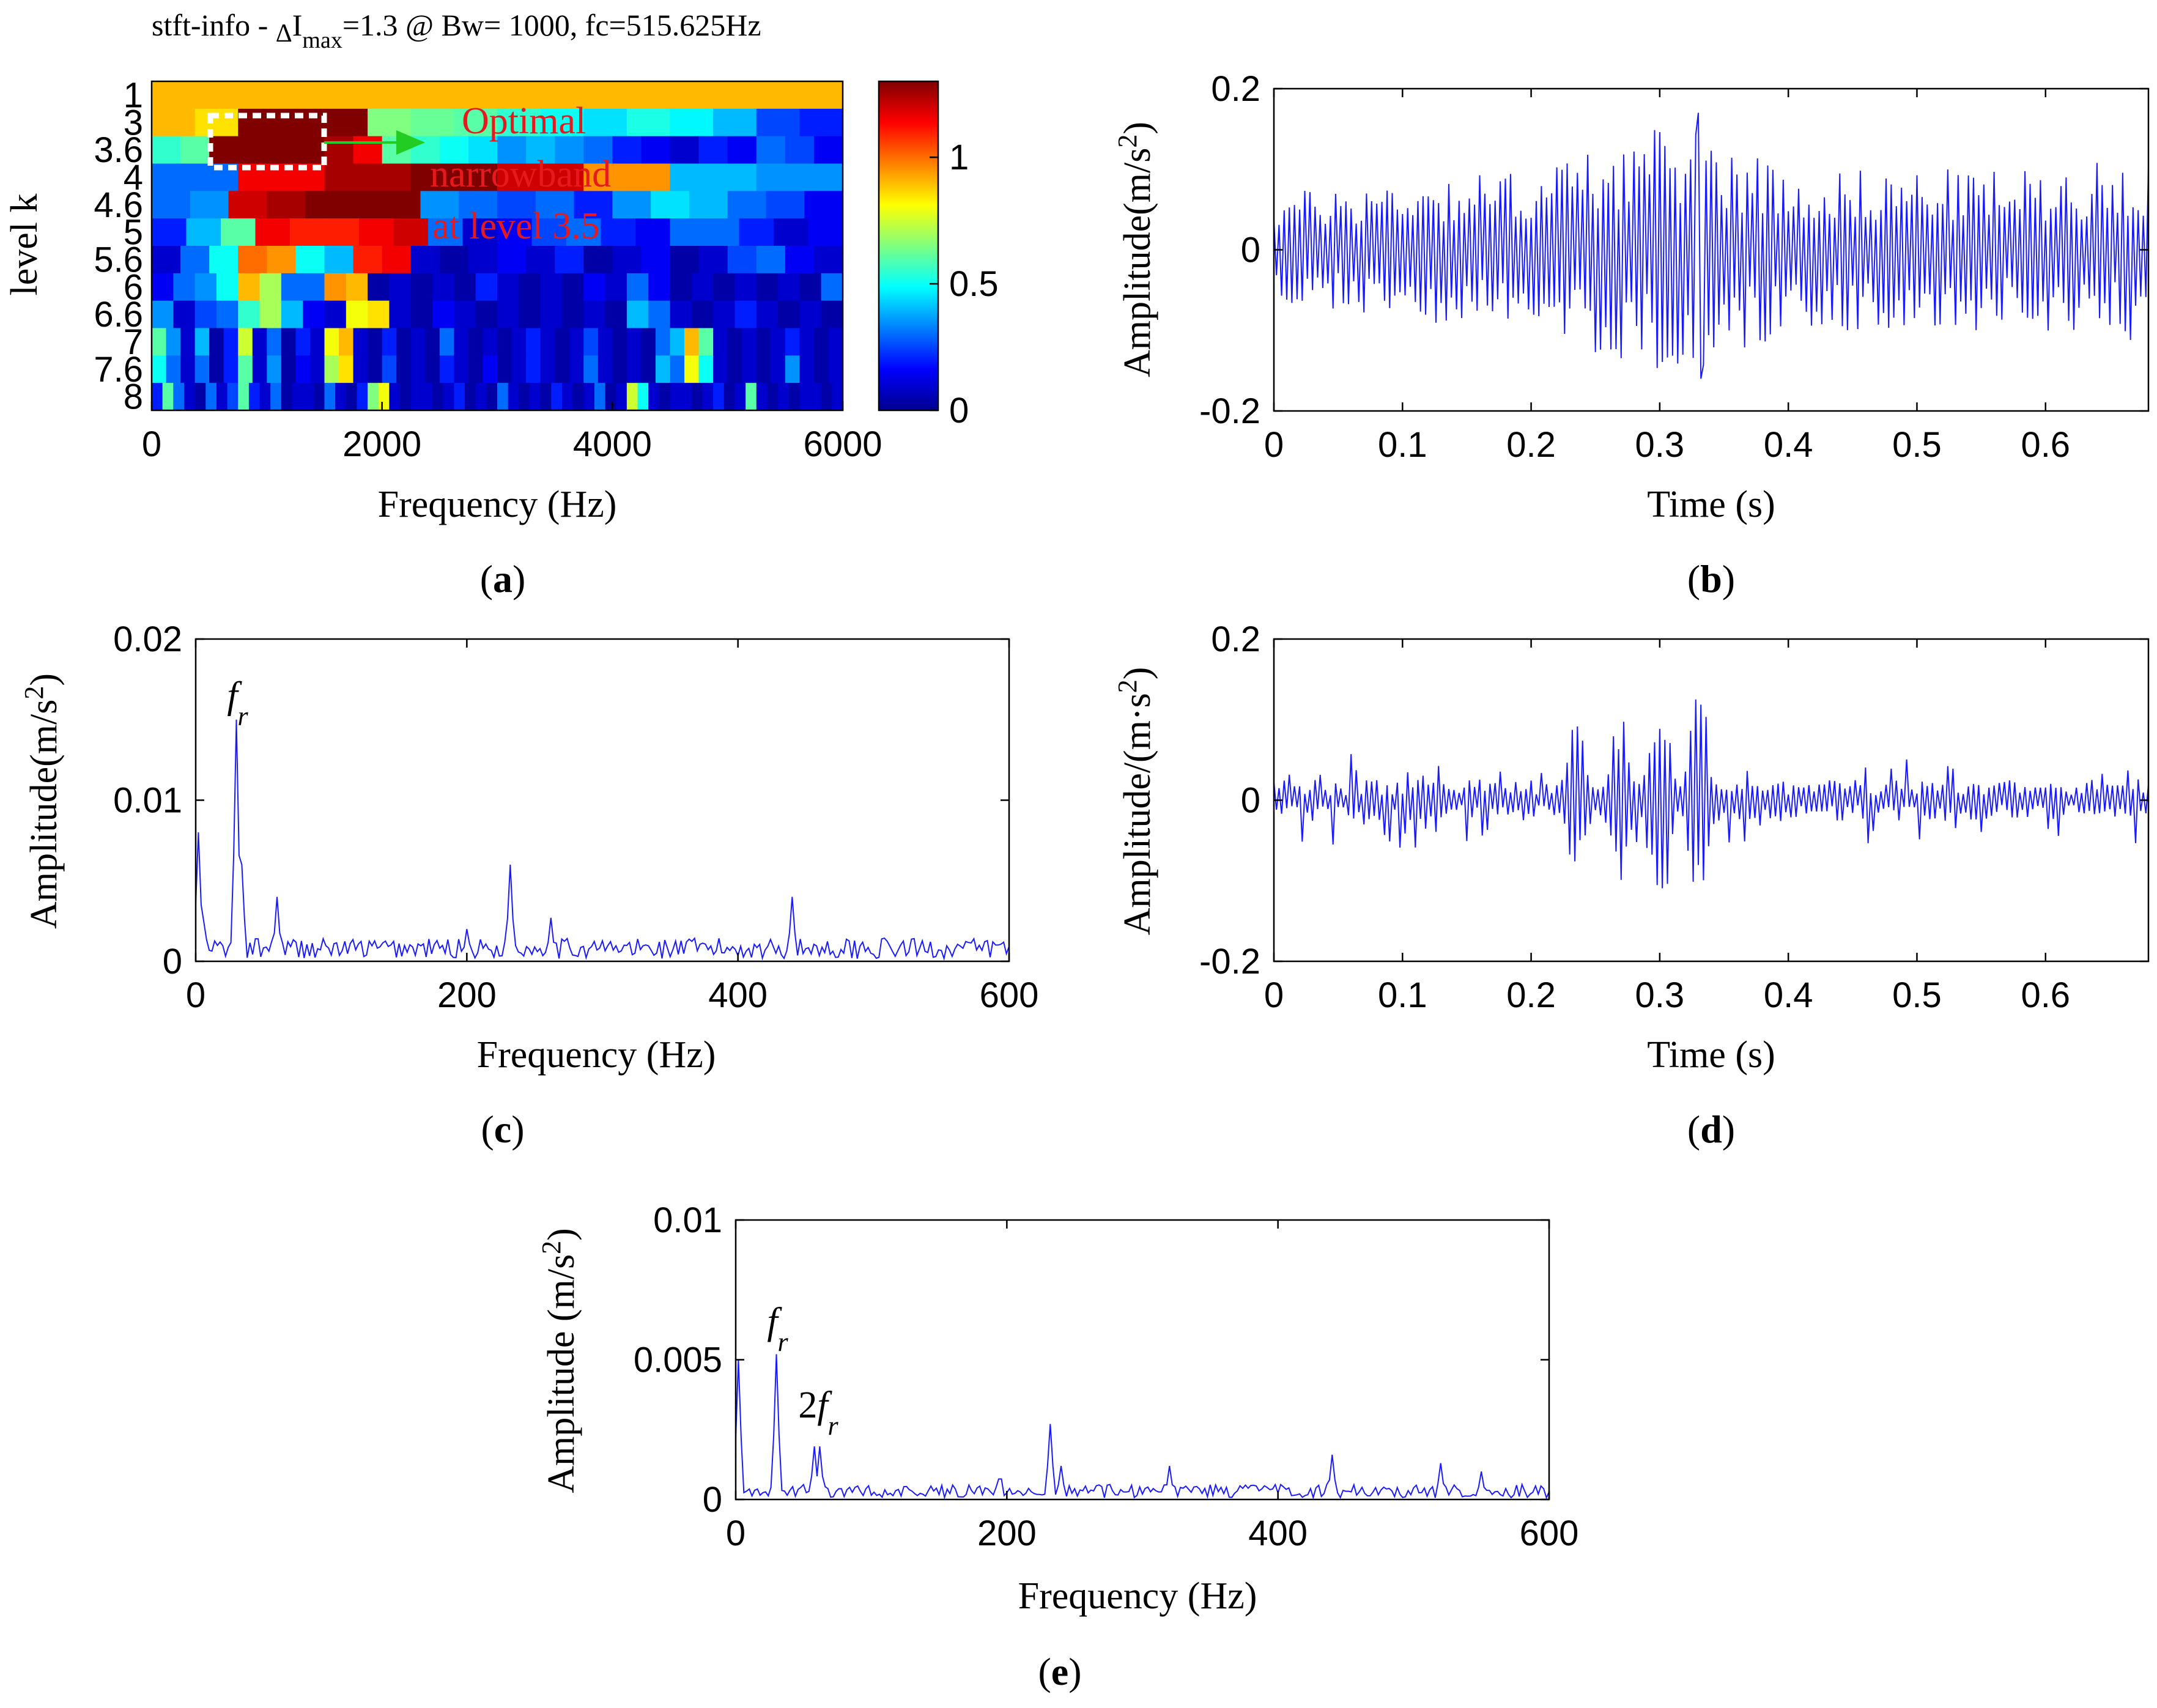 The image size is (2157, 1708). What do you see at coordinates (1135, 801) in the screenshot?
I see `plot-d-y-label: Amplitude/(m·s2)` at bounding box center [1135, 801].